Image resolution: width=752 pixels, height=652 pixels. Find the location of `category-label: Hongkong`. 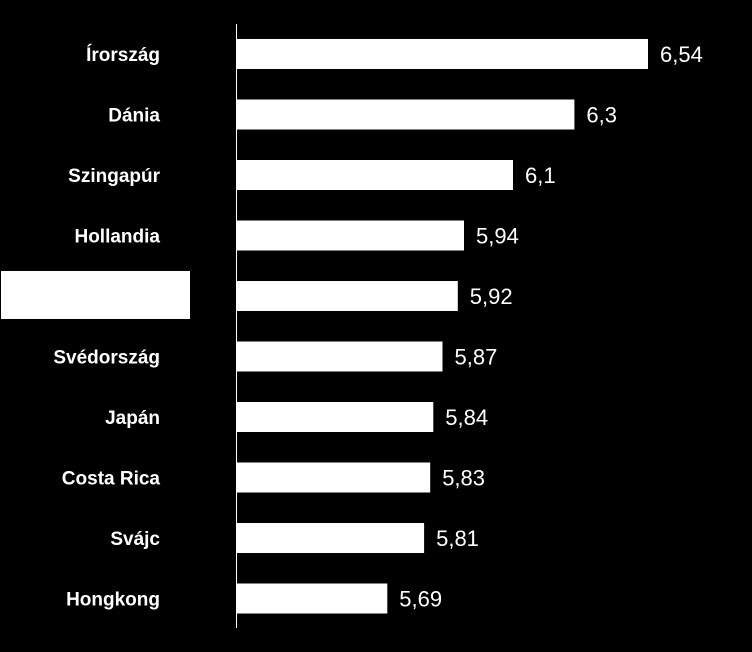

category-label: Hongkong is located at coordinates (113, 600).